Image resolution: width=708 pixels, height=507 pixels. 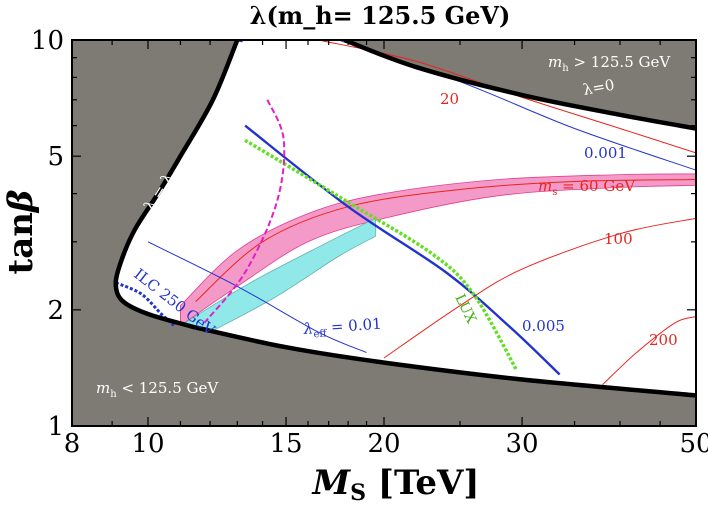 I want to click on boundary-lower, so click(x=445, y=361).